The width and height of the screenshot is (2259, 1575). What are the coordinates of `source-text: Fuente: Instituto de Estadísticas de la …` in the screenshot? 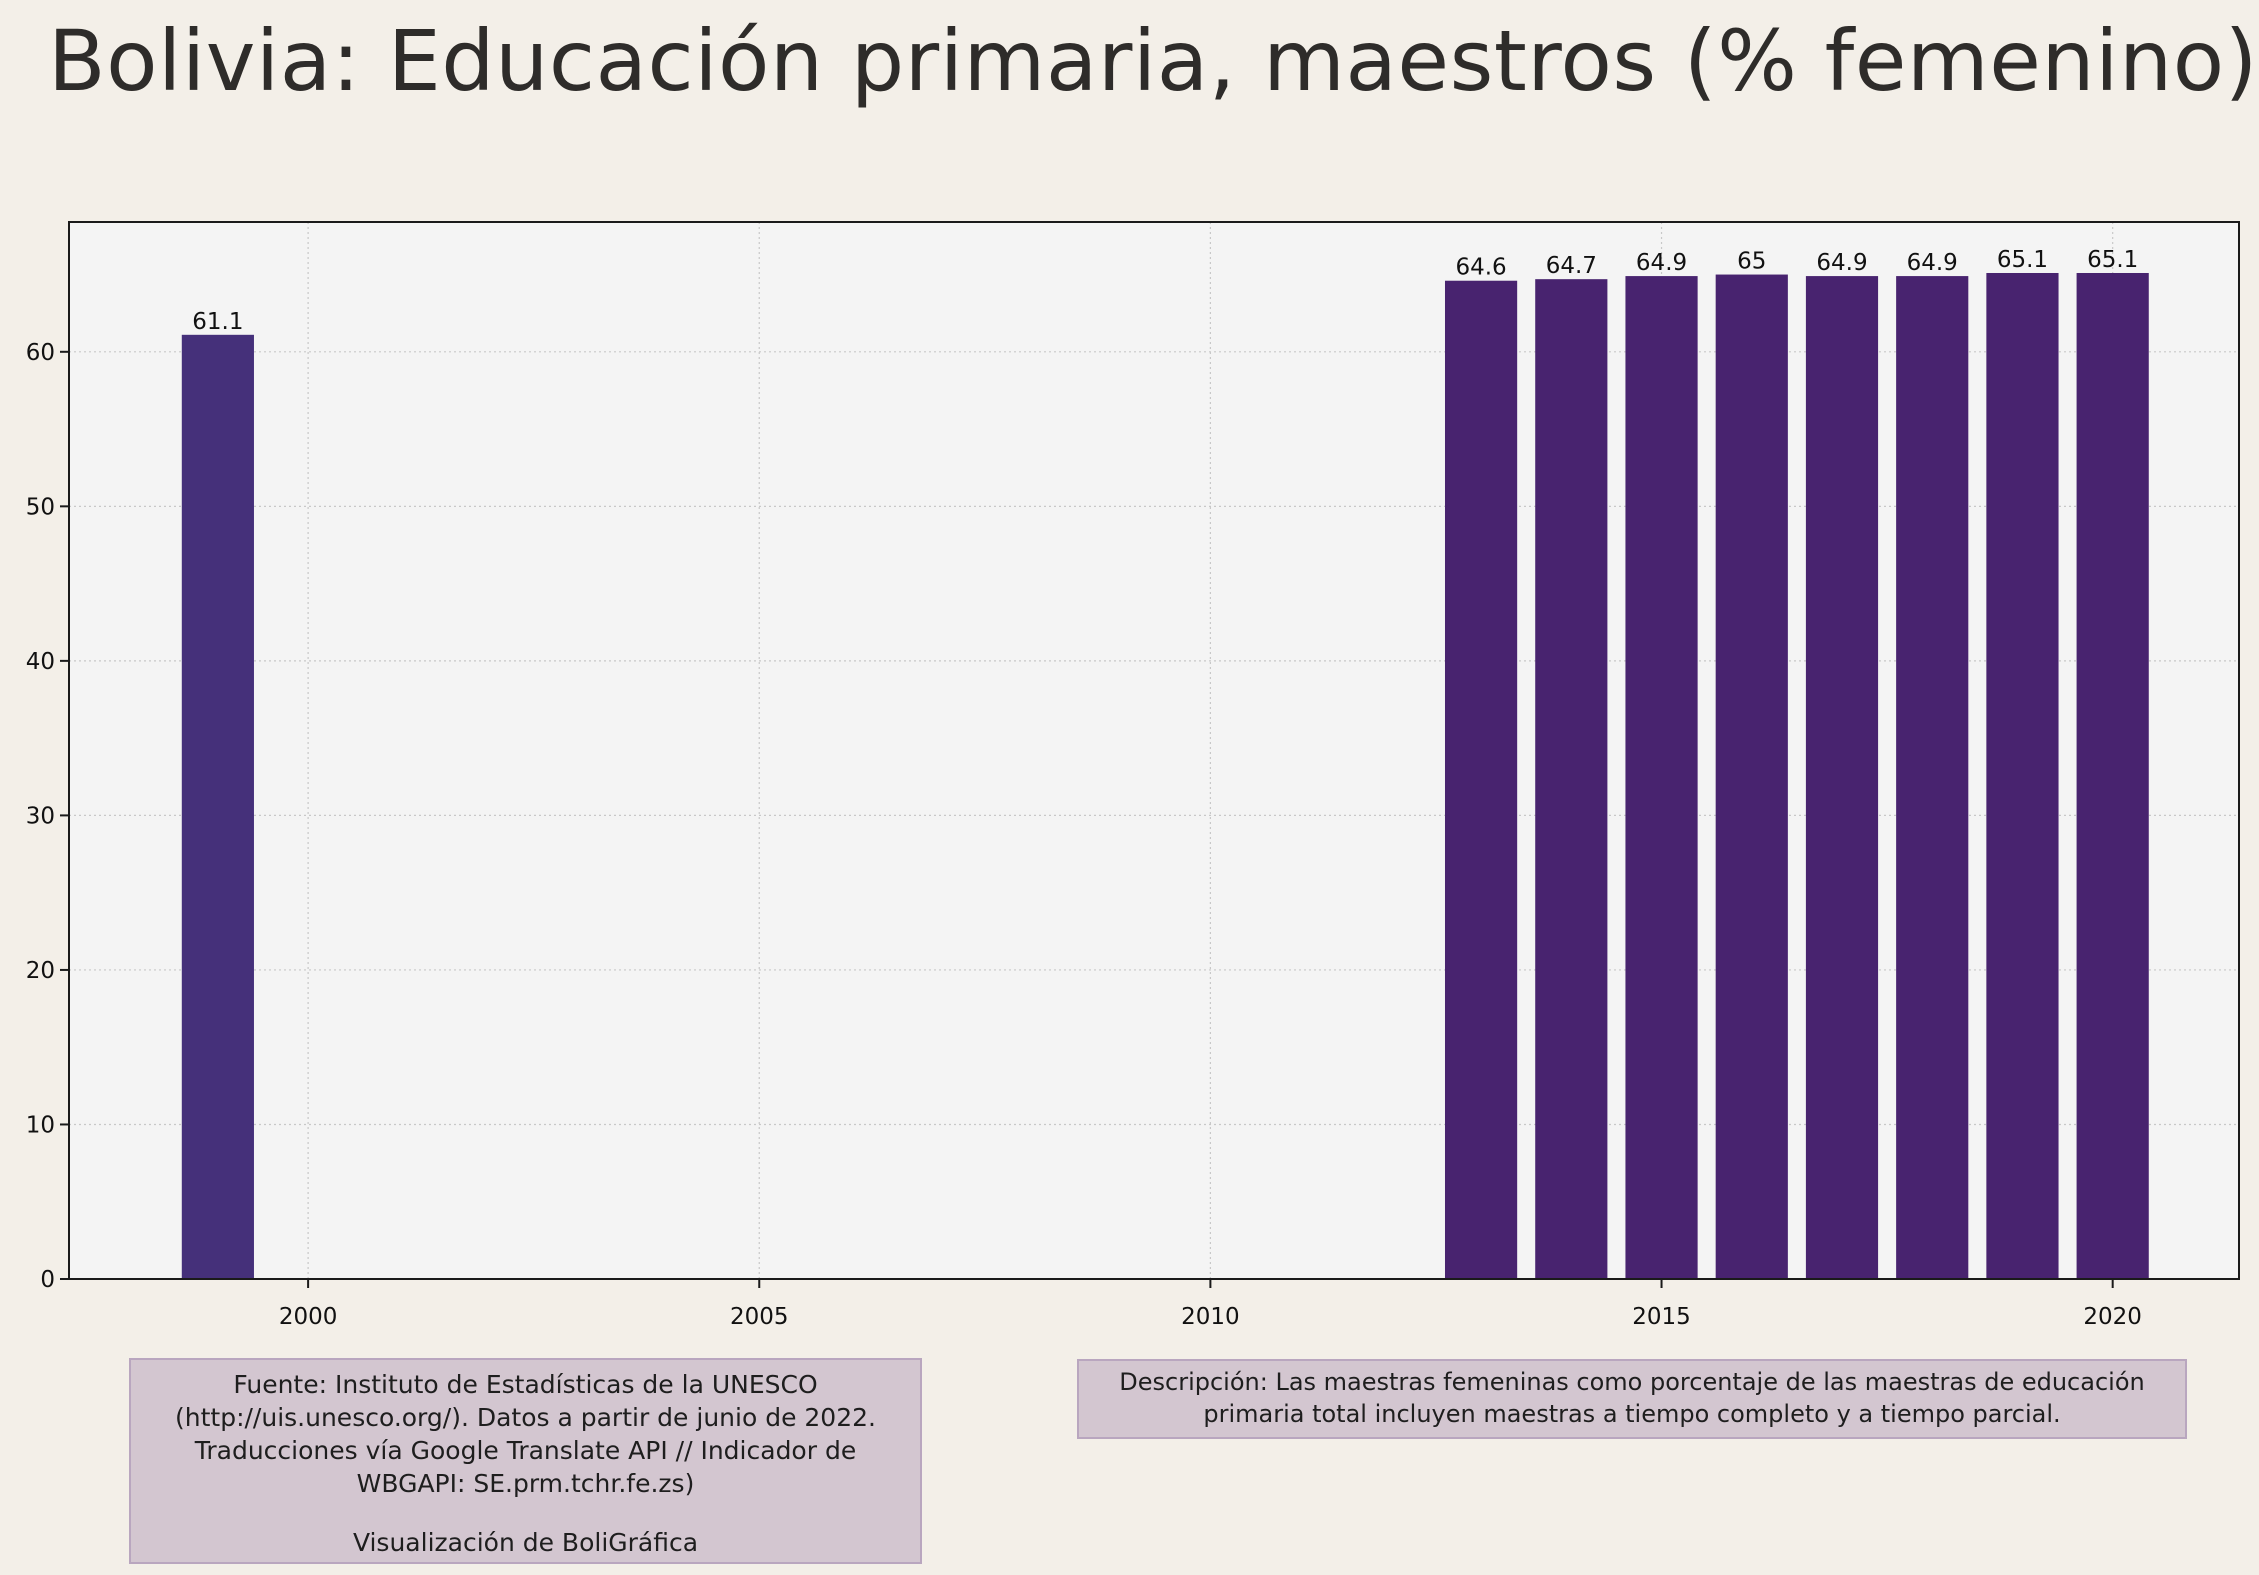 It's located at (525, 1434).